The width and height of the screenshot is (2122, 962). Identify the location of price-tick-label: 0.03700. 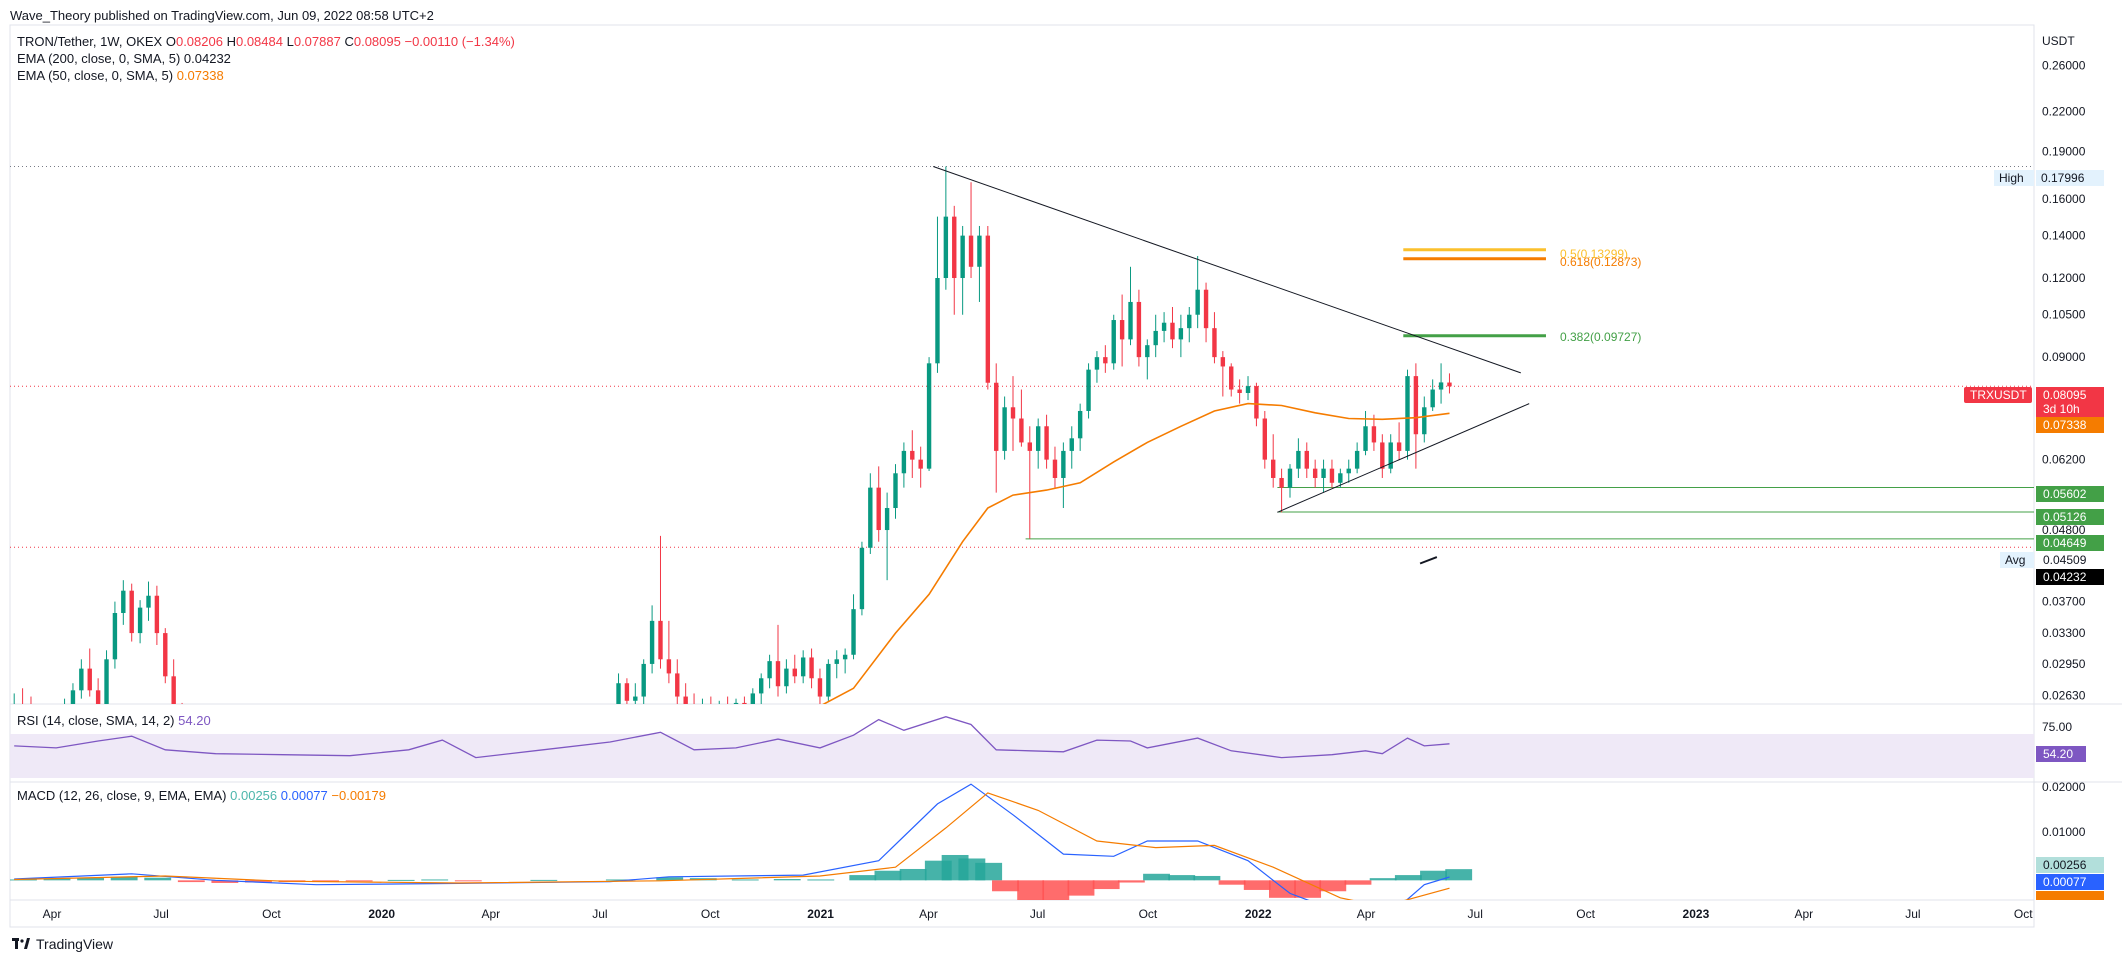
(2064, 602).